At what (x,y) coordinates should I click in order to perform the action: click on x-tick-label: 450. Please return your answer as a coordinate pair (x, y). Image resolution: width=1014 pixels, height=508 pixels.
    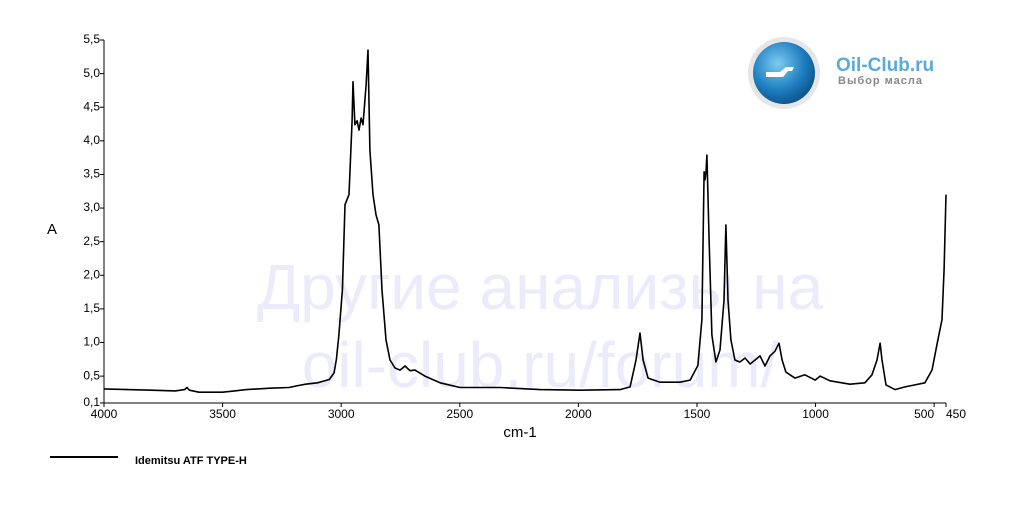
    Looking at the image, I should click on (956, 414).